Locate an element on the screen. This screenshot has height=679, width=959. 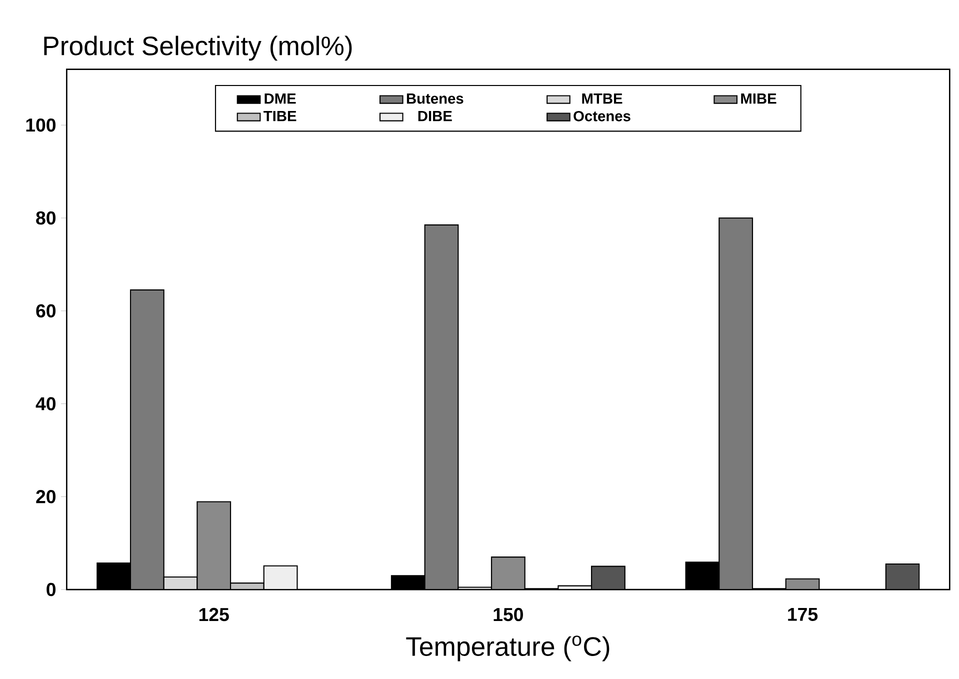
y-tick-label: 40 is located at coordinates (46, 403).